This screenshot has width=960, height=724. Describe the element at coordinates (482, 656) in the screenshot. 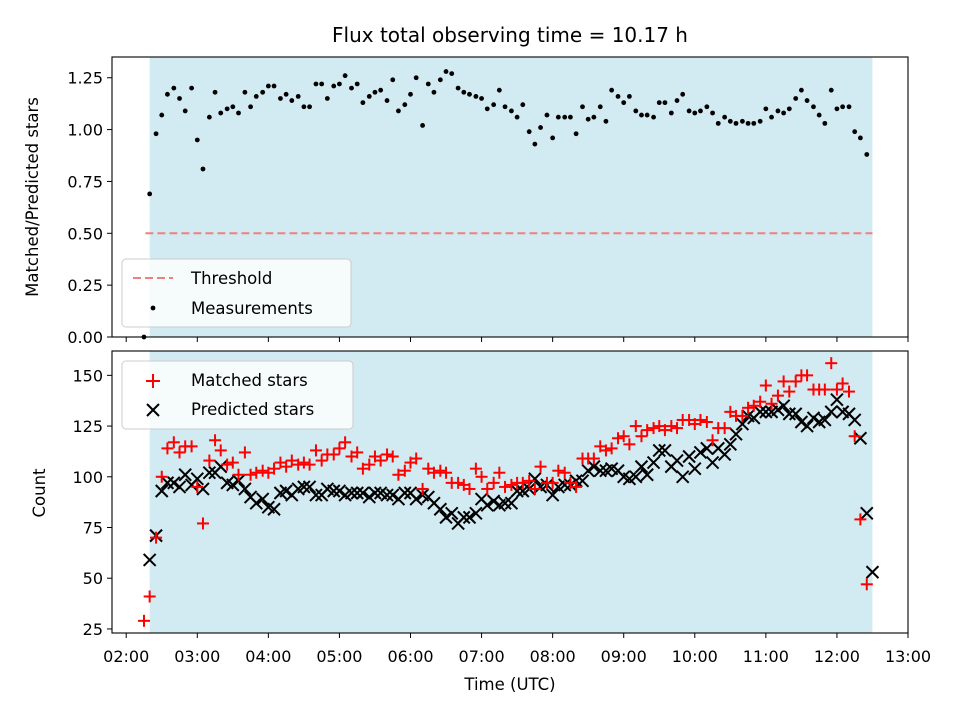

I see `bottom-x-tick-label: 07:00` at that location.